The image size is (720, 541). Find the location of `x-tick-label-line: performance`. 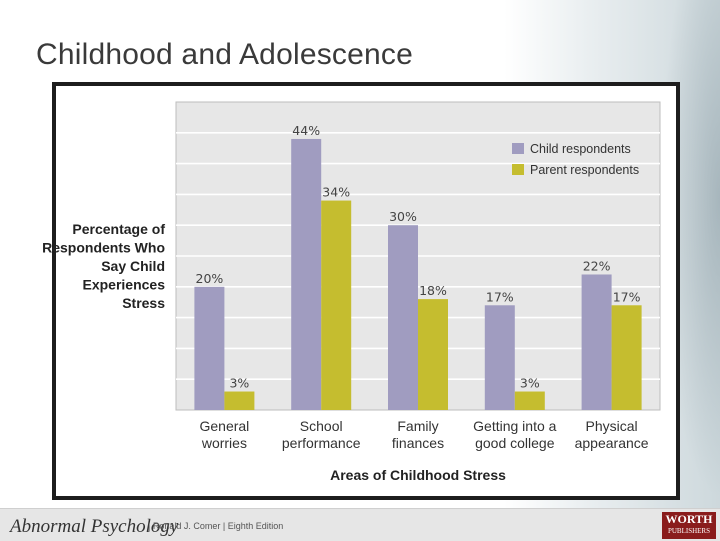

x-tick-label-line: performance is located at coordinates (321, 443).